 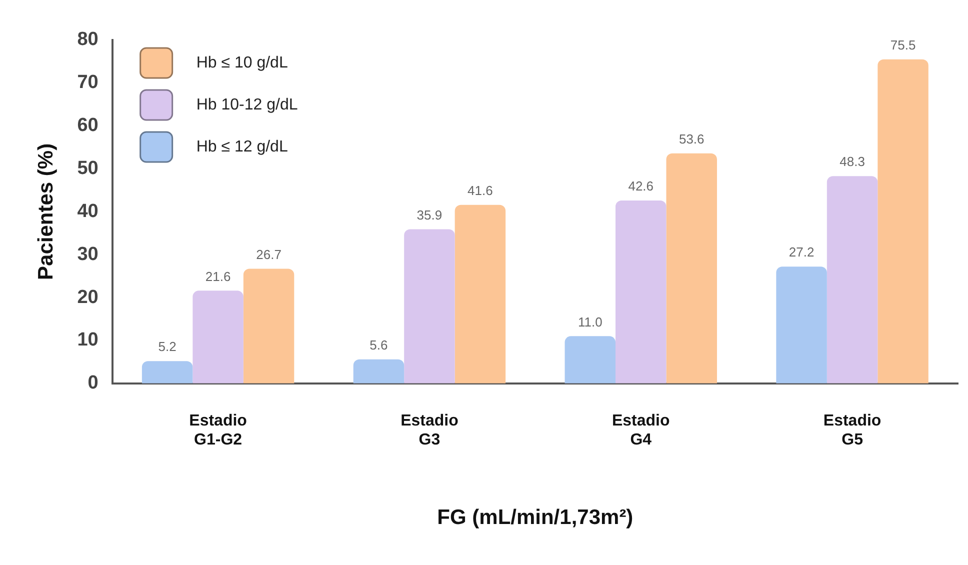 I want to click on data-label: 53.6, so click(x=691, y=138).